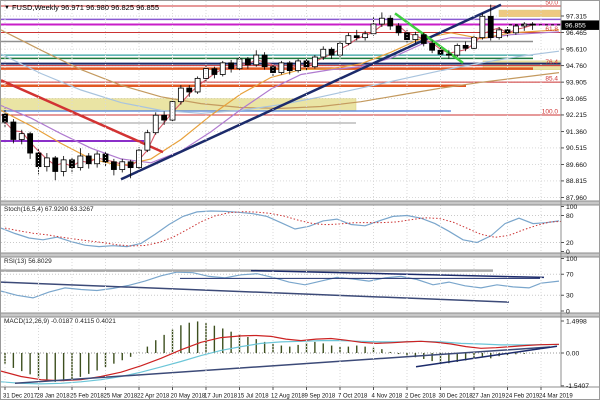 This screenshot has width=600, height=400. What do you see at coordinates (551, 79) in the screenshot?
I see `fib-level-label: 85.4` at bounding box center [551, 79].